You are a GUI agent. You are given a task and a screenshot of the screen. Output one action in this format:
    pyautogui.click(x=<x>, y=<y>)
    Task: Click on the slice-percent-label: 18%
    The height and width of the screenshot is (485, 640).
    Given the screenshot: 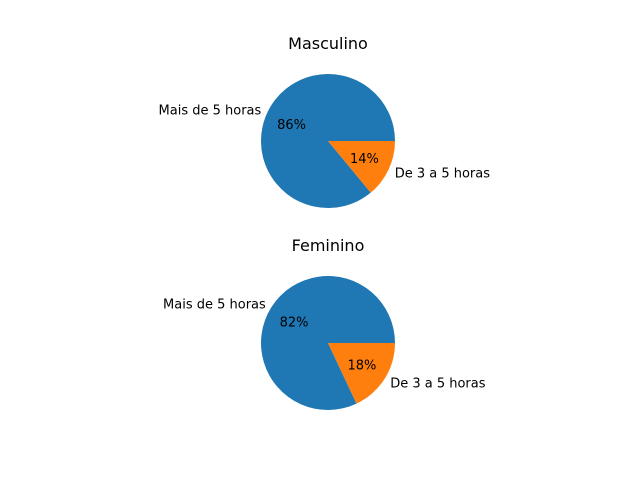 What is the action you would take?
    pyautogui.click(x=361, y=366)
    